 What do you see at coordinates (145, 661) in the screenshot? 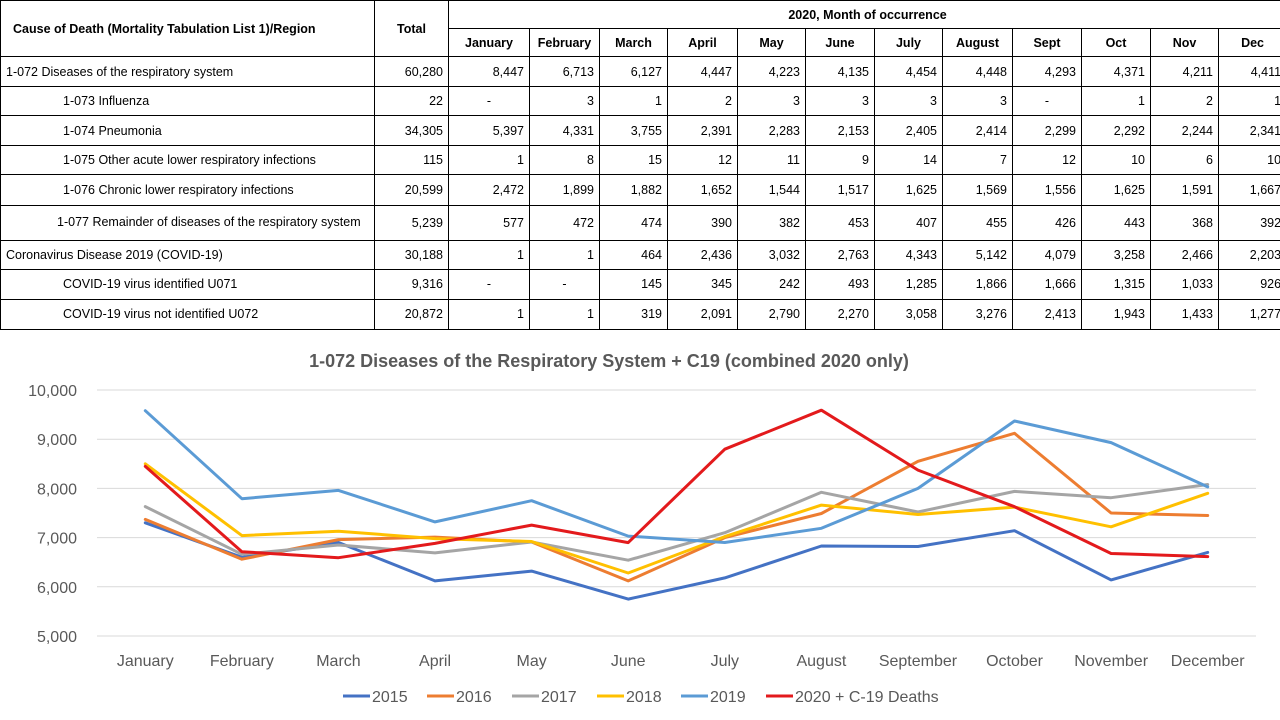
I see `x-tick-label: January` at bounding box center [145, 661].